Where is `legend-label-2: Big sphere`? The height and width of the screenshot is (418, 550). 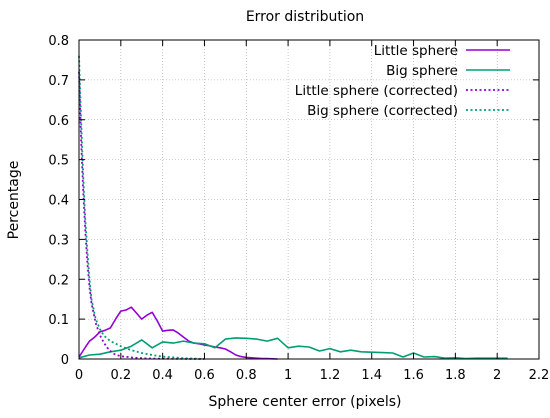 legend-label-2: Big sphere is located at coordinates (422, 71).